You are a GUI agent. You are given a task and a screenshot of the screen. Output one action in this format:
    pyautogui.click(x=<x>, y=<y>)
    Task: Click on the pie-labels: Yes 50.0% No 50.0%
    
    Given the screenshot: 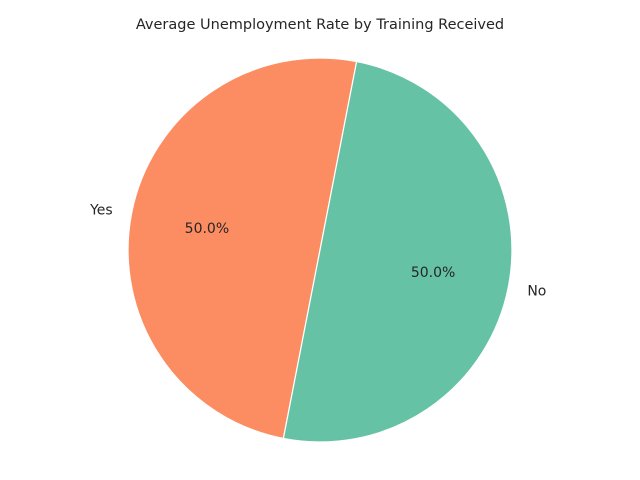 What is the action you would take?
    pyautogui.click(x=317, y=251)
    